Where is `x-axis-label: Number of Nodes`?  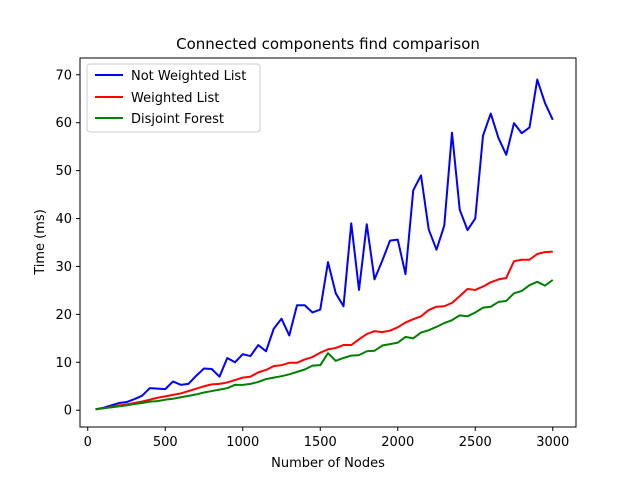
x-axis-label: Number of Nodes is located at coordinates (328, 463).